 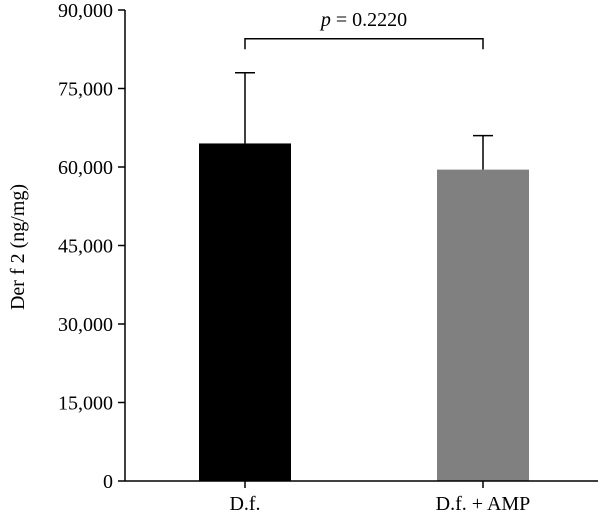 I want to click on y-tick-label: 60,000, so click(x=85, y=168).